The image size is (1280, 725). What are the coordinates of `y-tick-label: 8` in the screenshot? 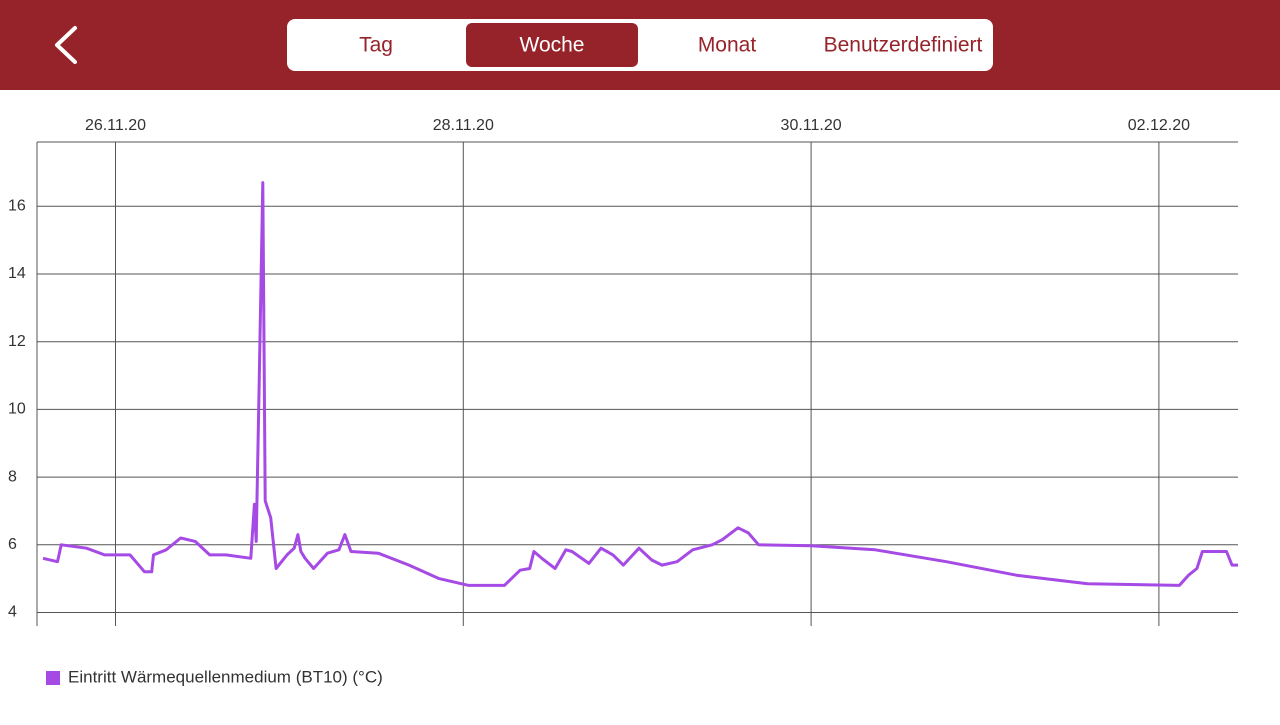 It's located at (12, 476).